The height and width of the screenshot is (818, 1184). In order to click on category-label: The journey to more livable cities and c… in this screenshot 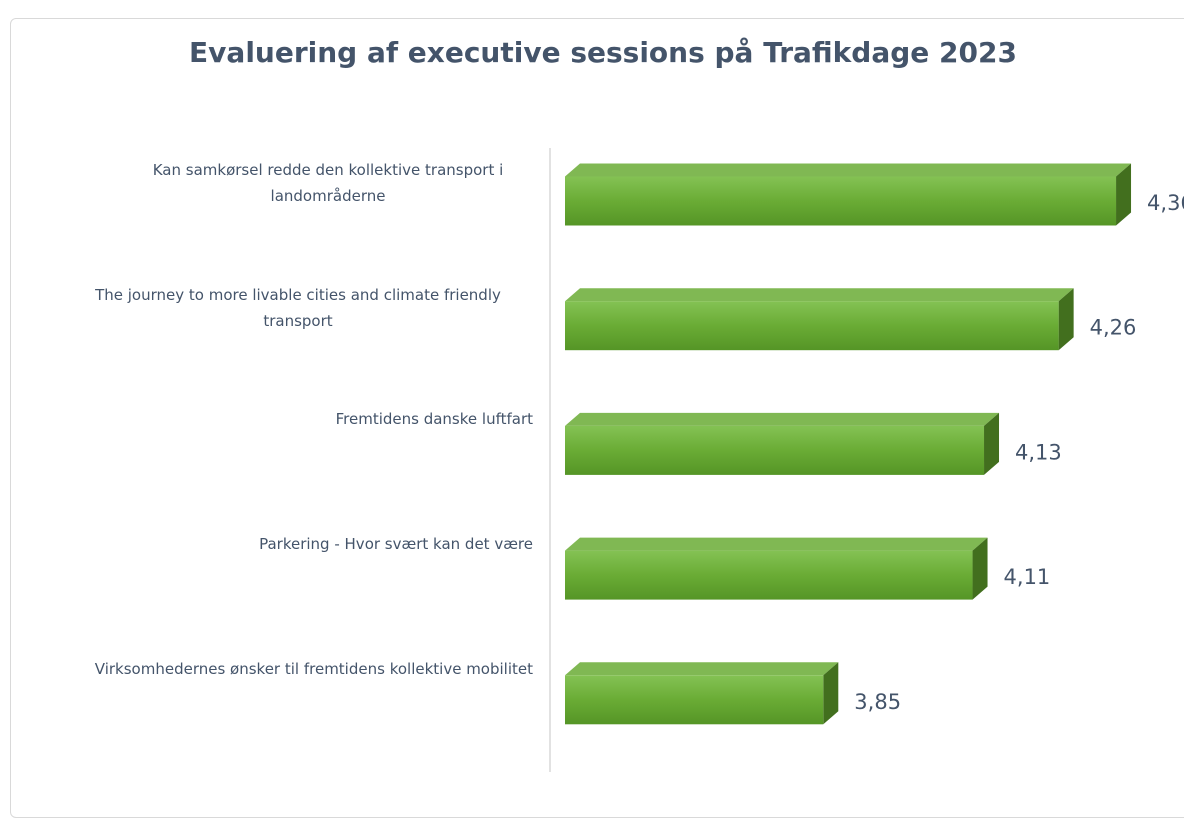, I will do `click(298, 307)`.